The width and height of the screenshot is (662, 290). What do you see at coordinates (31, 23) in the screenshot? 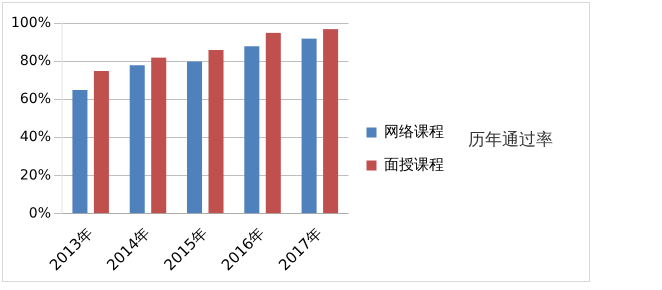
I see `y-tick-label: 100%` at bounding box center [31, 23].